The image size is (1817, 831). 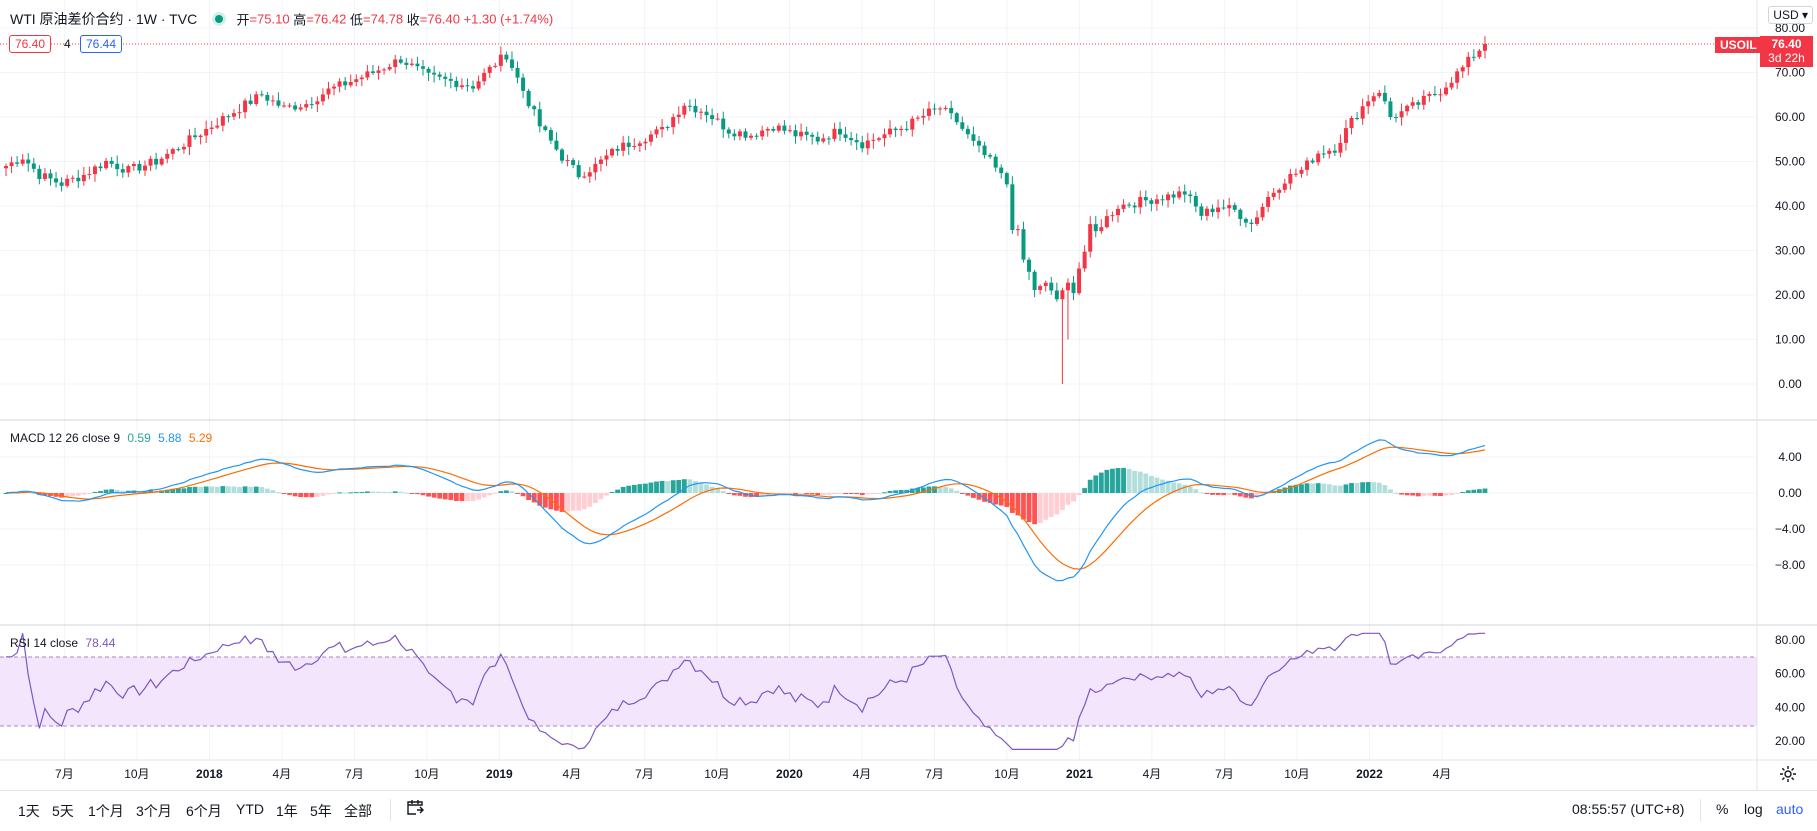 What do you see at coordinates (1753, 809) in the screenshot?
I see `log-toggle: log` at bounding box center [1753, 809].